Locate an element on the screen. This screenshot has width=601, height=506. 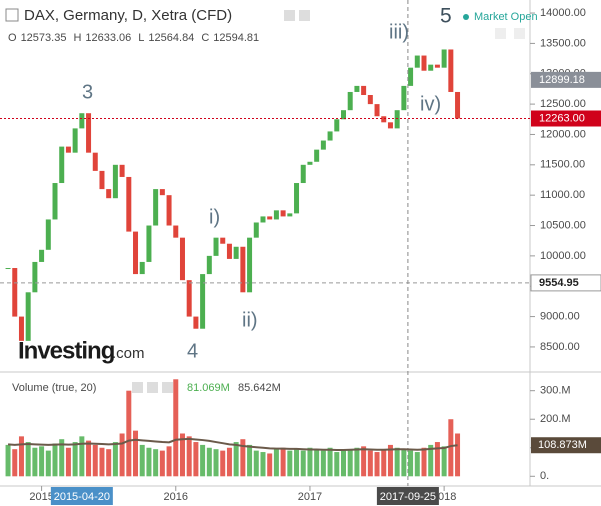
volume-ma is located at coordinates (232, 444).